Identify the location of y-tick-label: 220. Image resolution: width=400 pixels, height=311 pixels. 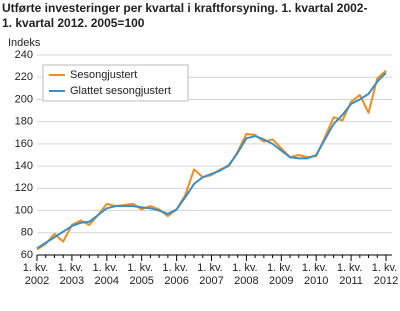
(24, 77).